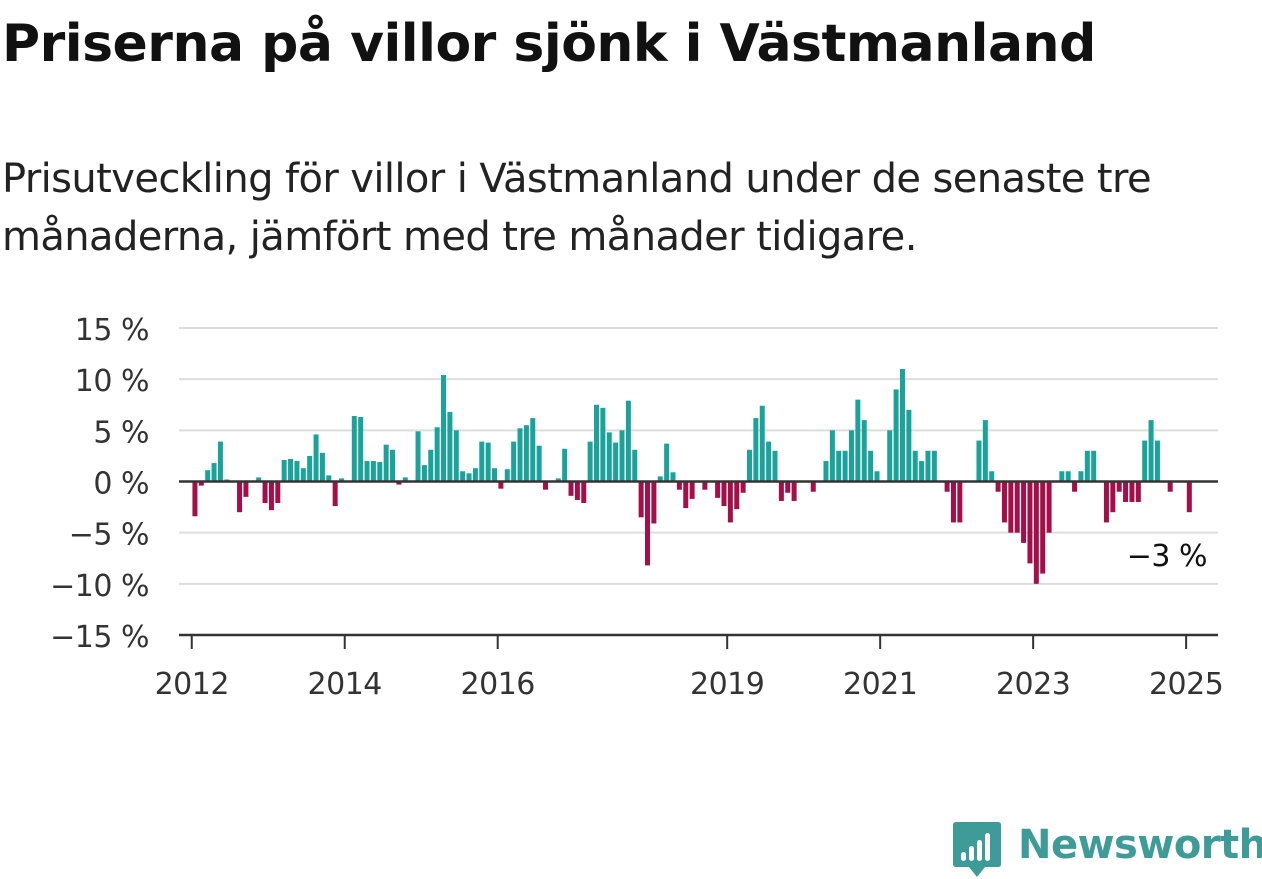  I want to click on y-tick-label: 10 %, so click(112, 381).